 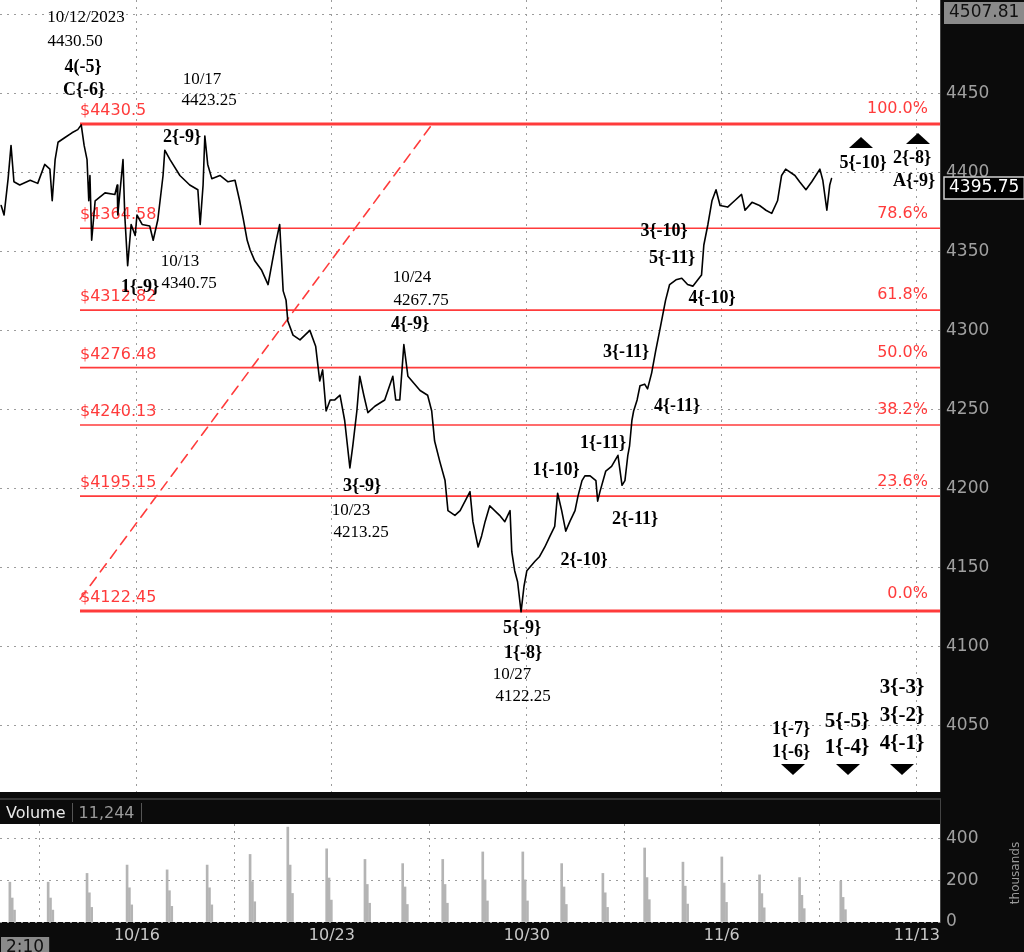 I want to click on ref-line-label: $4122.45, so click(x=118, y=597).